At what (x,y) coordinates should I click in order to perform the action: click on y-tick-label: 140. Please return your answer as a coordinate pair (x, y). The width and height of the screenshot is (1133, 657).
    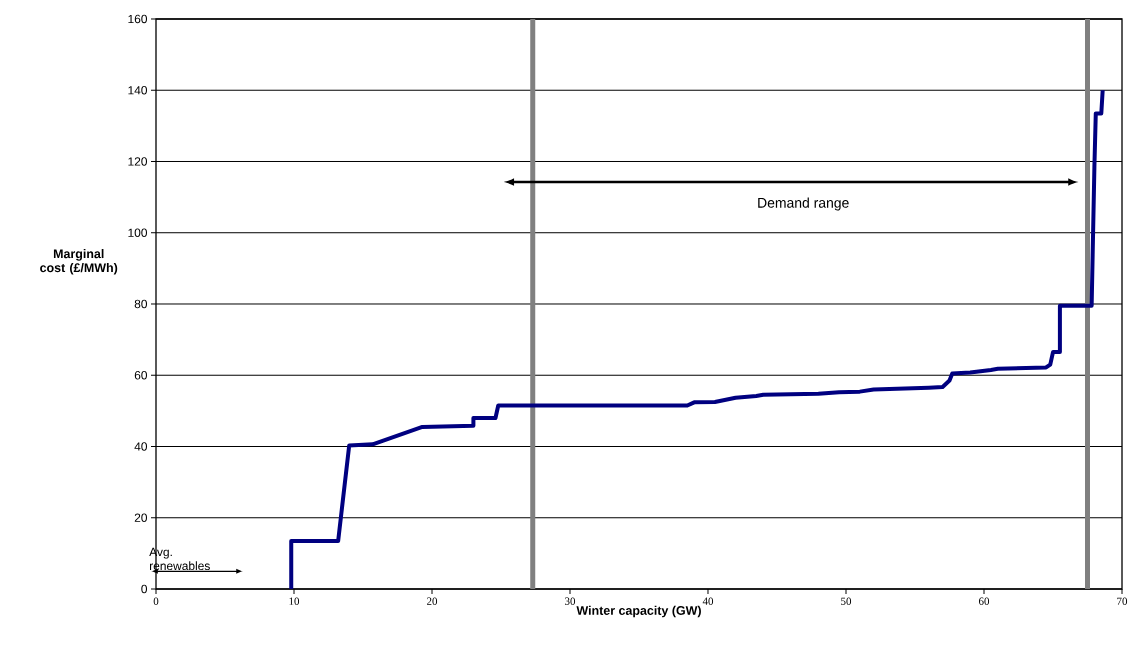
    Looking at the image, I should click on (138, 90).